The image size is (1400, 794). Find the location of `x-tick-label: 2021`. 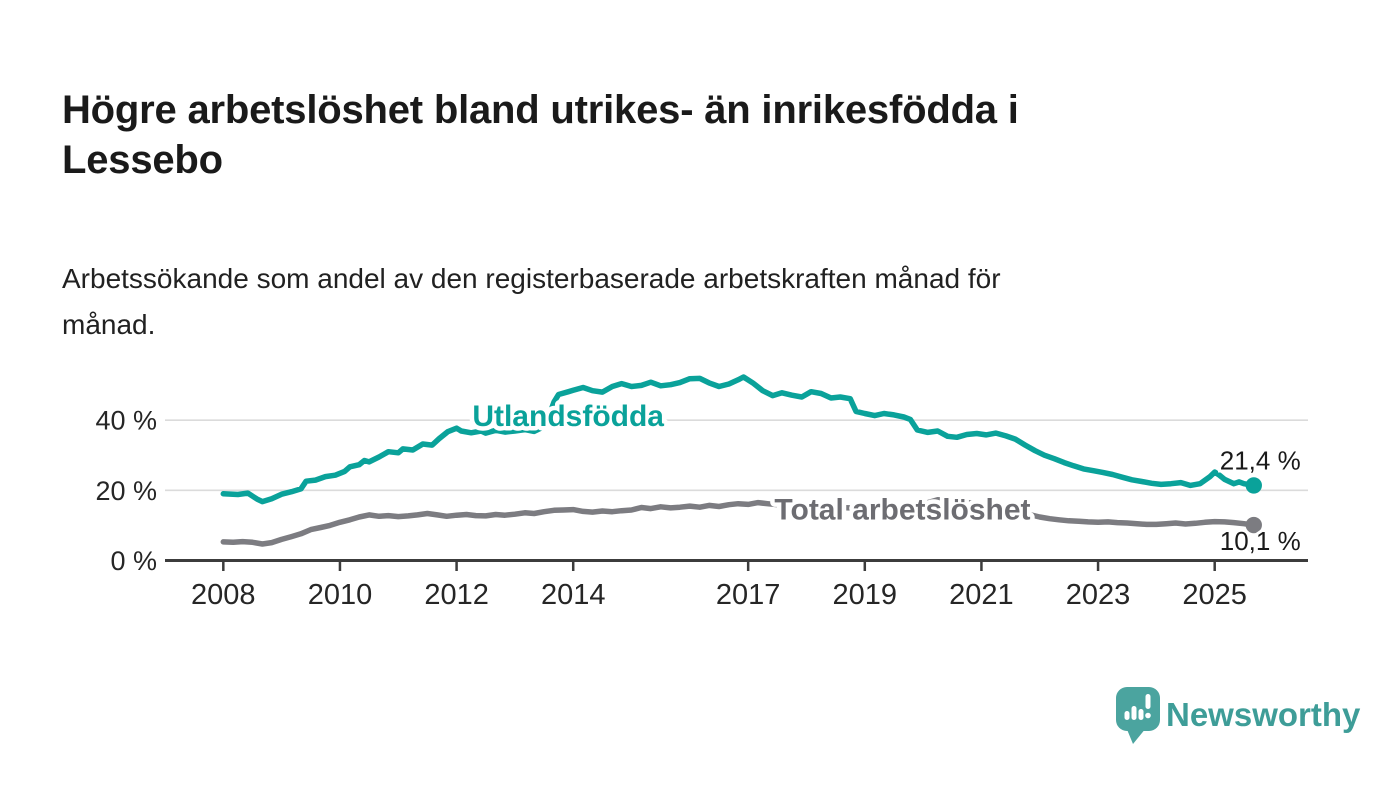

x-tick-label: 2021 is located at coordinates (981, 595).